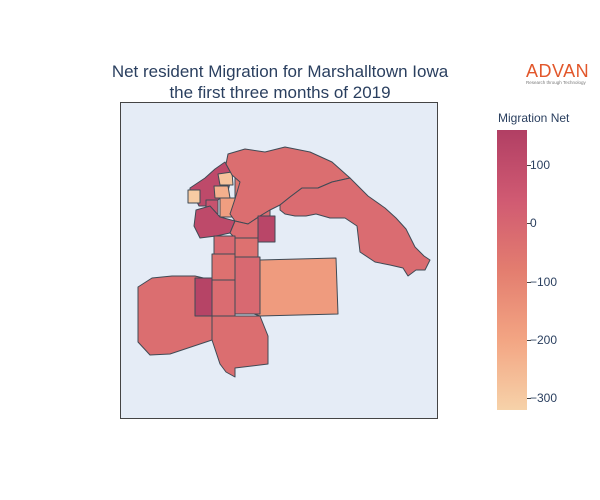  I want to click on region-south-dark, so click(203, 297).